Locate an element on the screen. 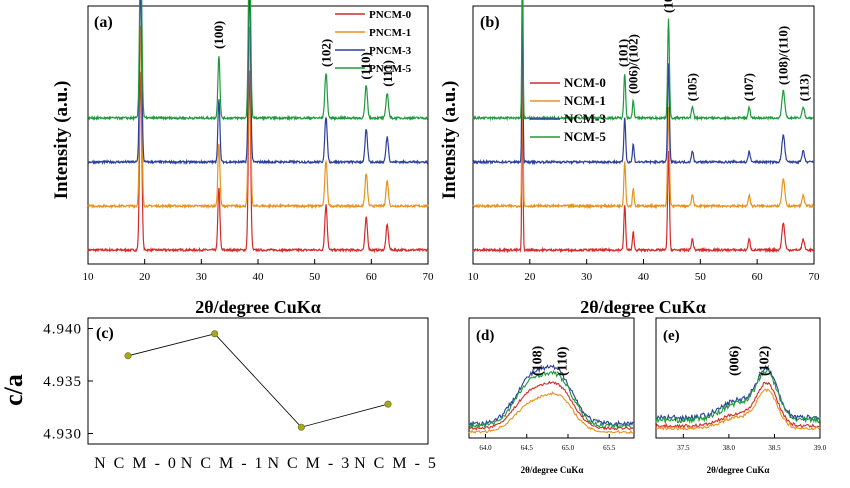 The image size is (850, 488). panel-b-label: (b) is located at coordinates (490, 22).